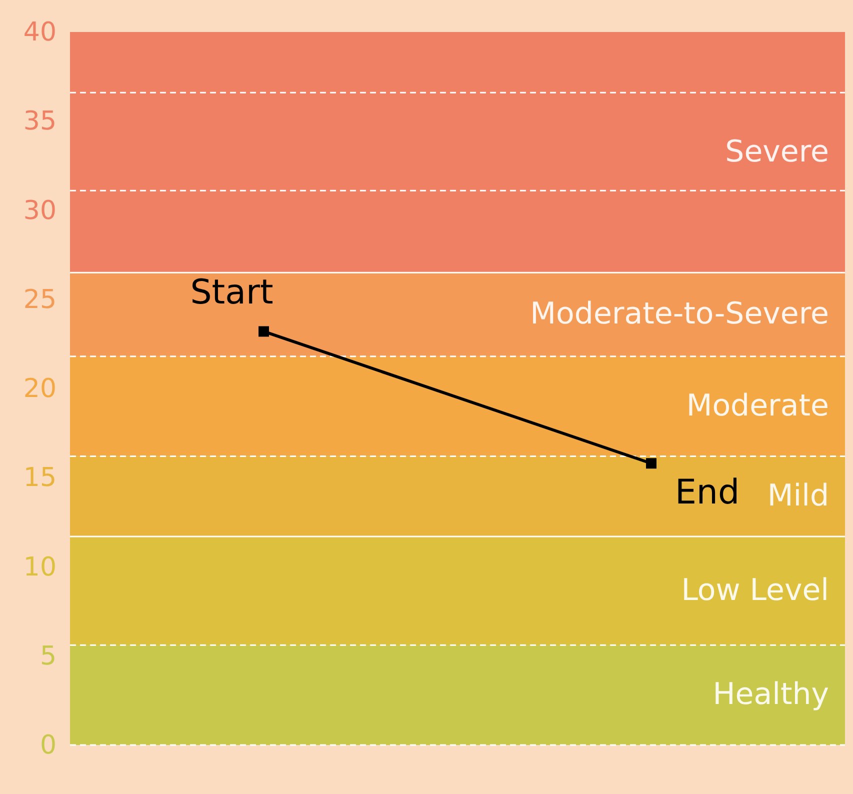  I want to click on y-tick-label: 35, so click(39, 121).